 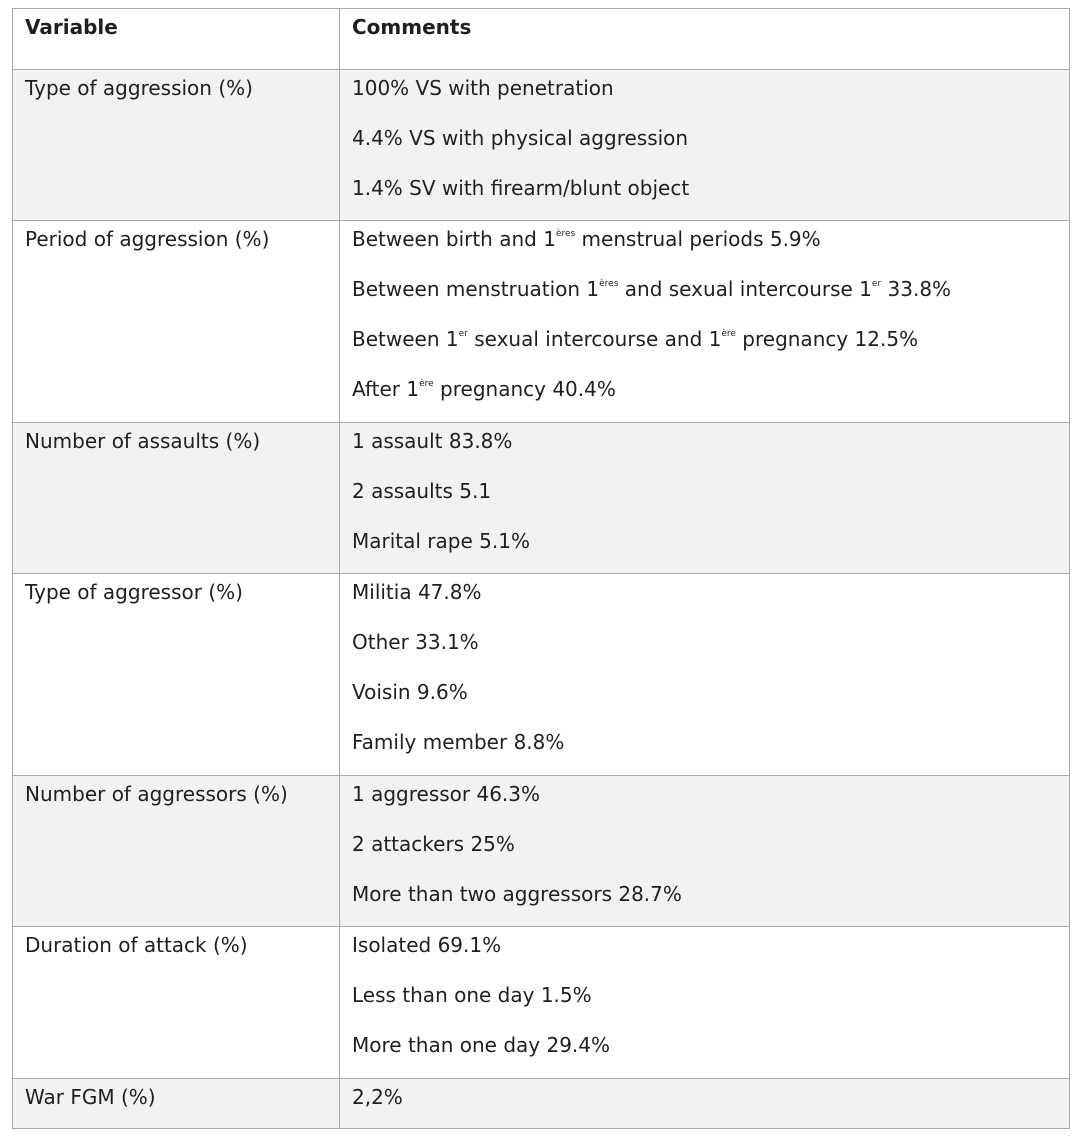 I want to click on comment-line: Militia 47.8%, so click(x=417, y=592).